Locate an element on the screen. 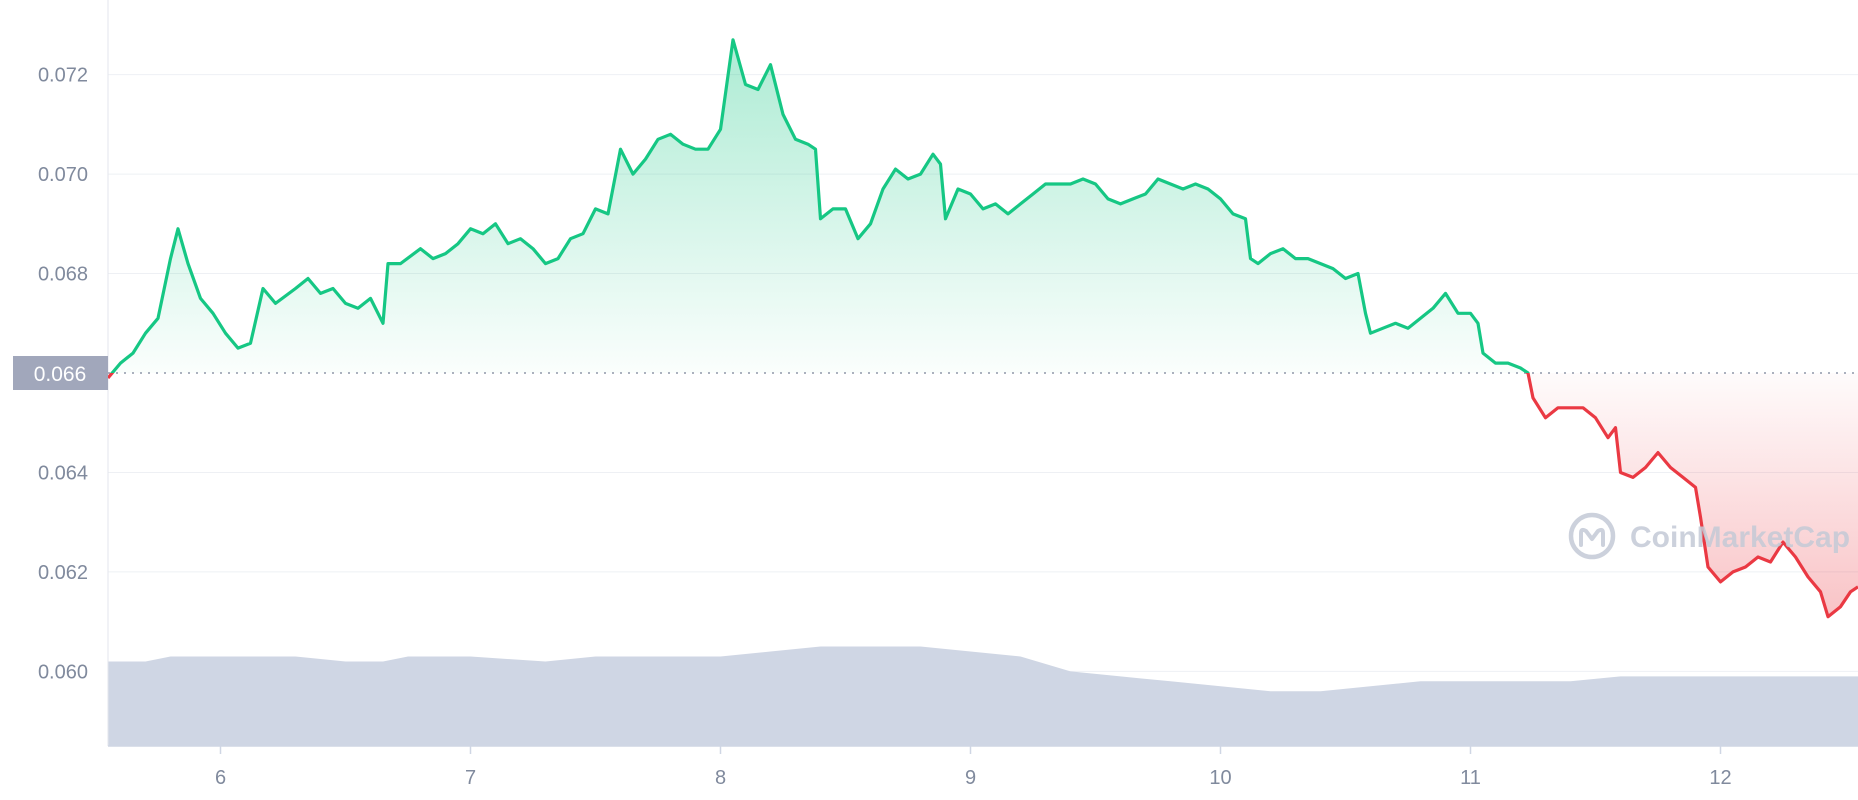  y-tick-label: 0.072 is located at coordinates (63, 76).